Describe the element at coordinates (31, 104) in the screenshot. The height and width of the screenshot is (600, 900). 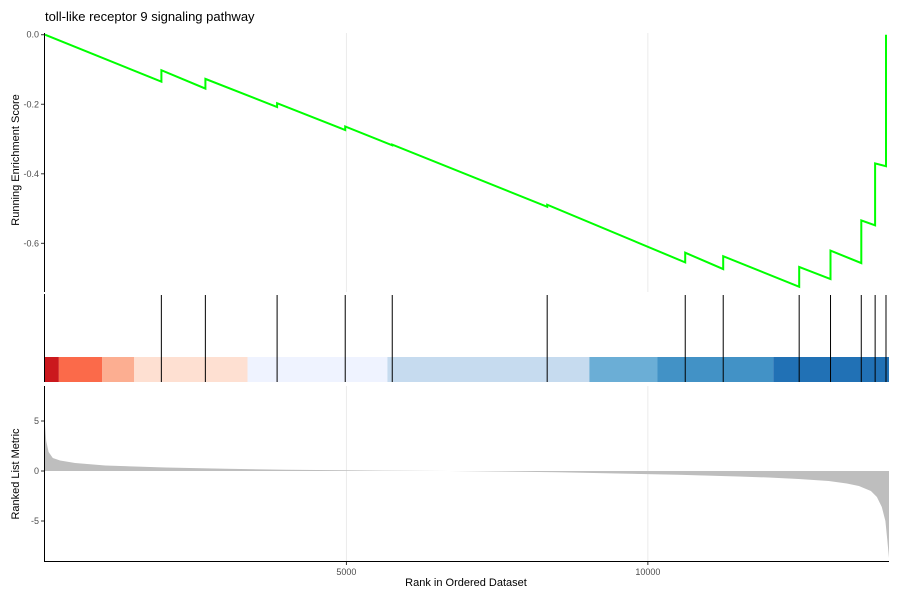
I see `running-es-y-tick-label: -0.2` at that location.